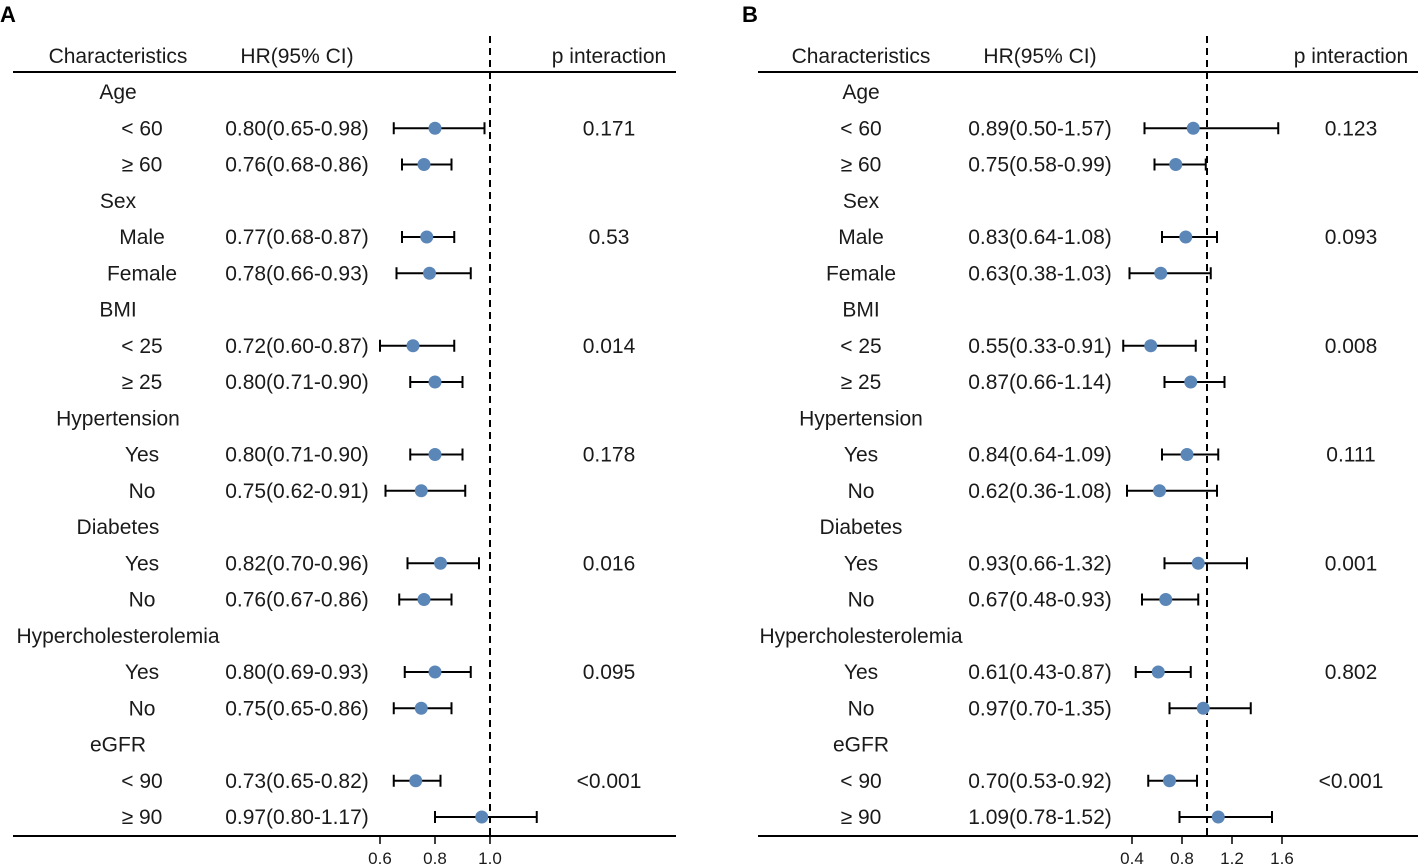 This screenshot has width=1418, height=866. What do you see at coordinates (435, 857) in the screenshot?
I see `x-tick-label: 0.8` at bounding box center [435, 857].